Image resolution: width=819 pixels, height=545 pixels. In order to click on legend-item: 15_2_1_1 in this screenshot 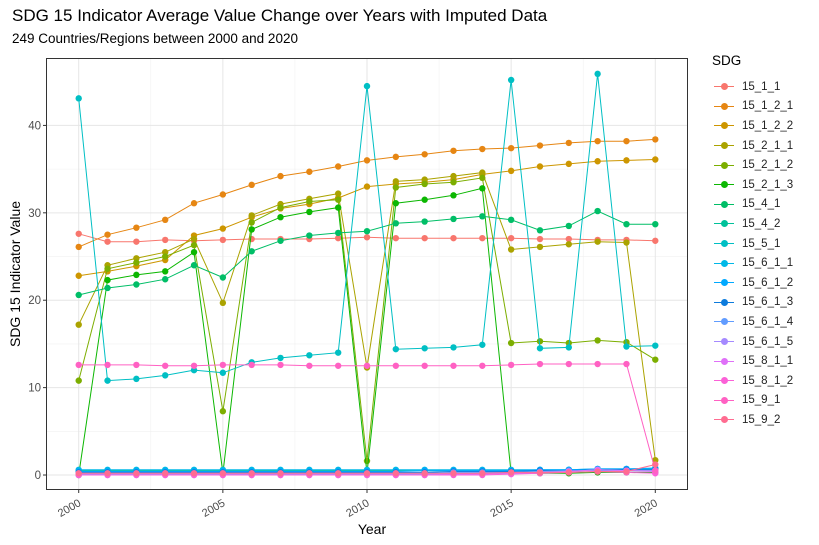, I will do `click(752, 146)`.